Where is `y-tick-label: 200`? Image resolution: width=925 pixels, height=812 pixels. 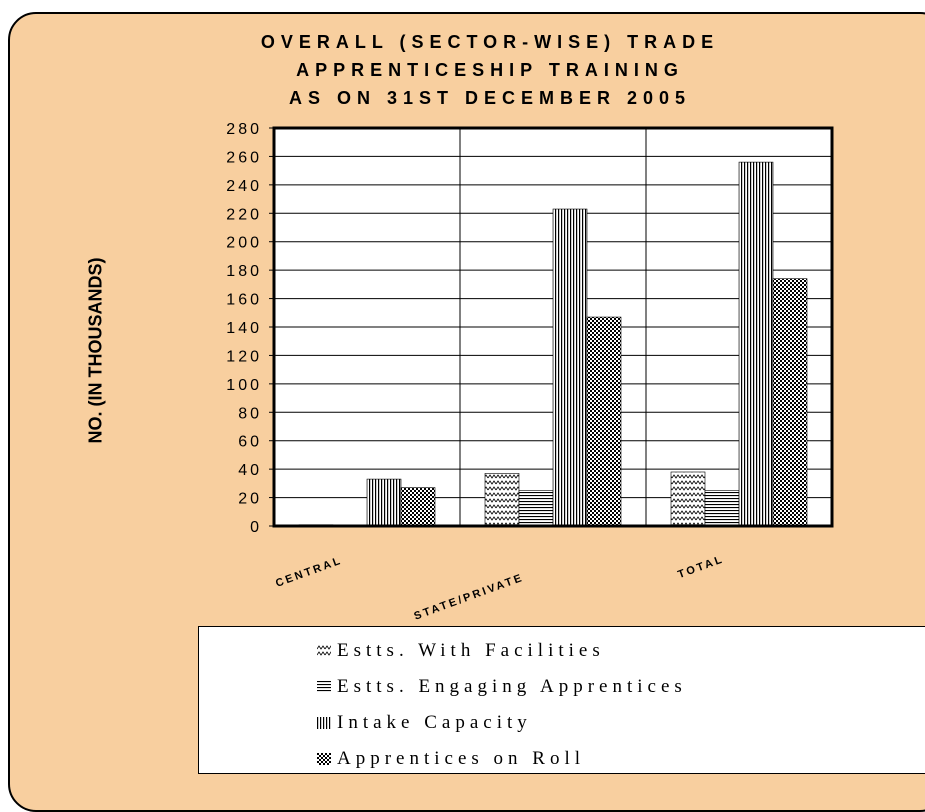 y-tick-label: 200 is located at coordinates (244, 243).